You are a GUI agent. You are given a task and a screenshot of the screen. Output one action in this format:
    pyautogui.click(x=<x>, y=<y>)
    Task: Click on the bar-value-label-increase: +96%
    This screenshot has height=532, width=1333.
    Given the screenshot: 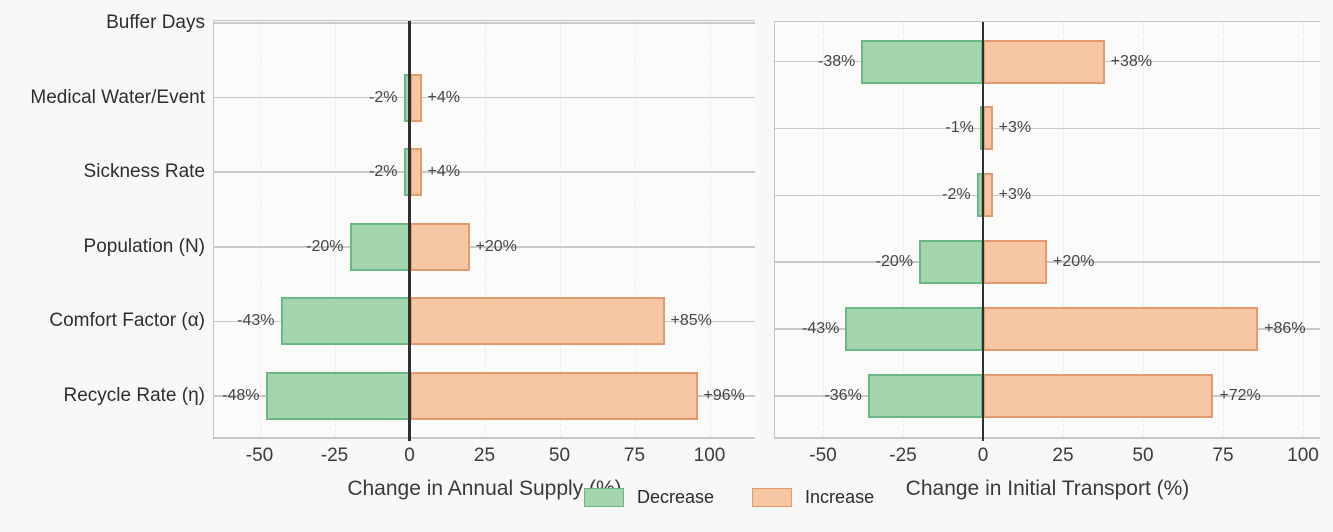 What is the action you would take?
    pyautogui.click(x=724, y=395)
    